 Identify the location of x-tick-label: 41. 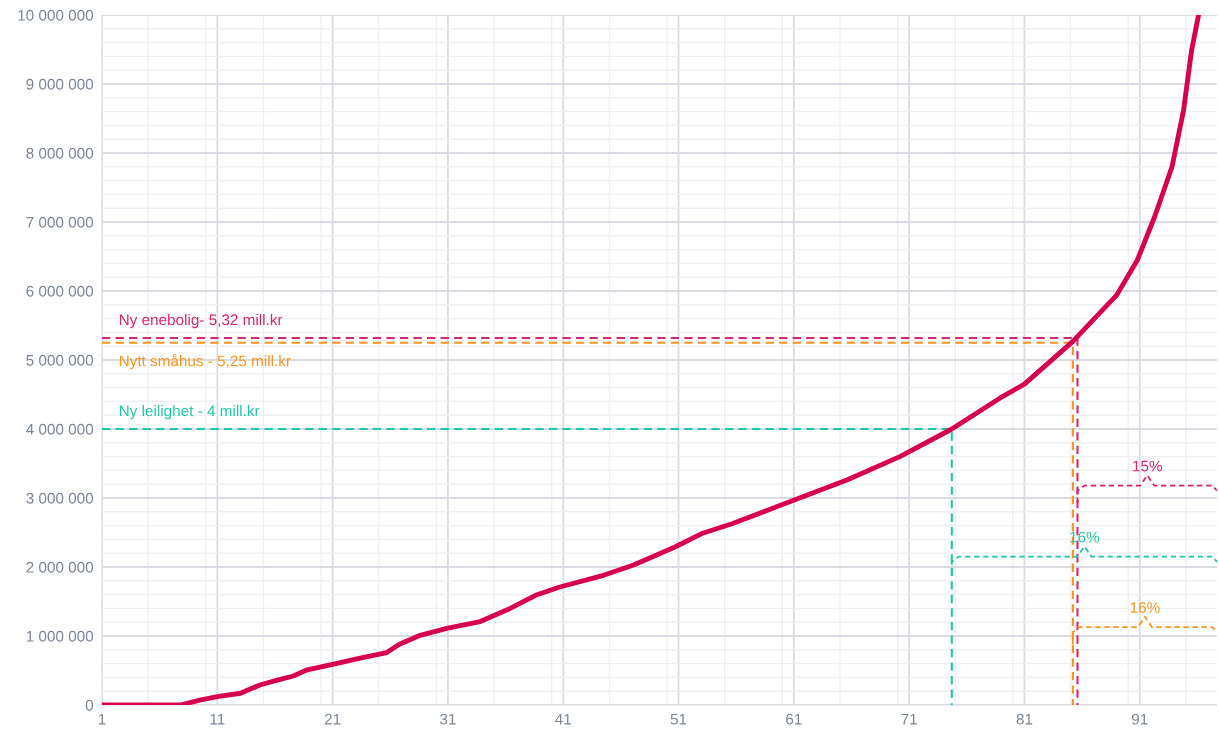
(563, 719).